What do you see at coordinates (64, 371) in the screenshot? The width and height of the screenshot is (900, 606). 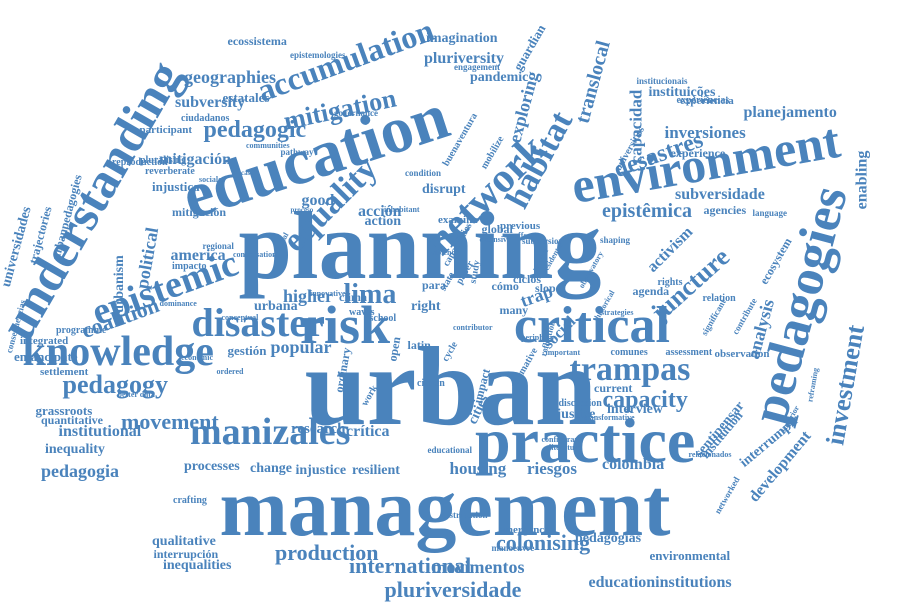 I see `cloud-word: settlement` at bounding box center [64, 371].